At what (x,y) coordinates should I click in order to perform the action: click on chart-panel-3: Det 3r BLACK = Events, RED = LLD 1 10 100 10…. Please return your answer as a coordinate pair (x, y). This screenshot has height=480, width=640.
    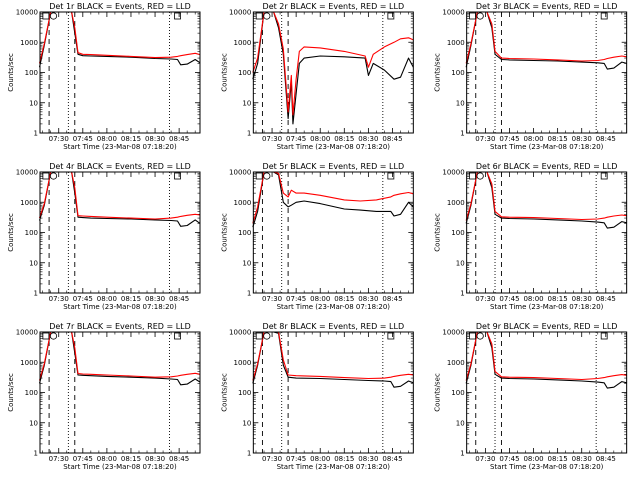
    Looking at the image, I should click on (531, 76).